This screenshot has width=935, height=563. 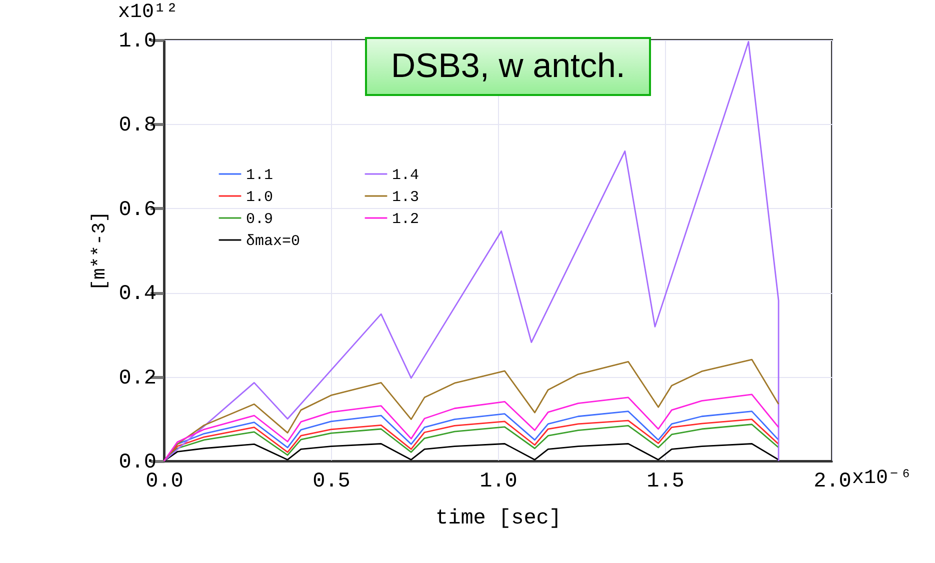 What do you see at coordinates (406, 219) in the screenshot?
I see `legend-label: 1.2` at bounding box center [406, 219].